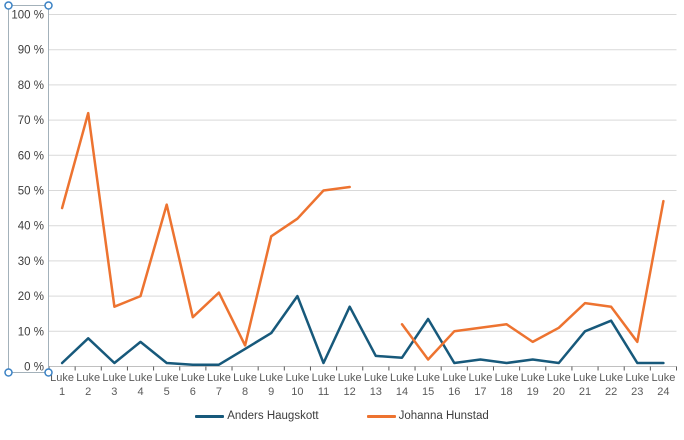  I want to click on y-axis-tick-label: 40 %, so click(31, 227).